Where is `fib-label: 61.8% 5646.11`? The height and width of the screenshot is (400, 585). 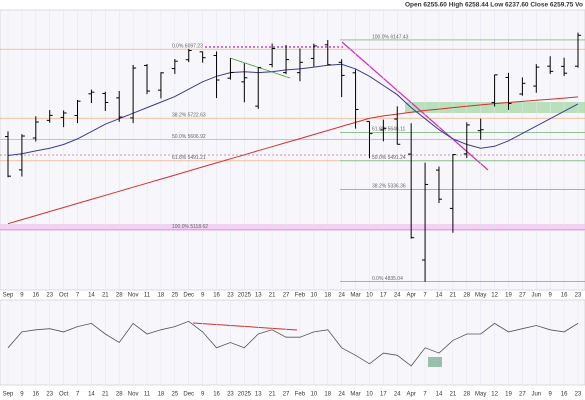 fib-label: 61.8% 5646.11 is located at coordinates (388, 130).